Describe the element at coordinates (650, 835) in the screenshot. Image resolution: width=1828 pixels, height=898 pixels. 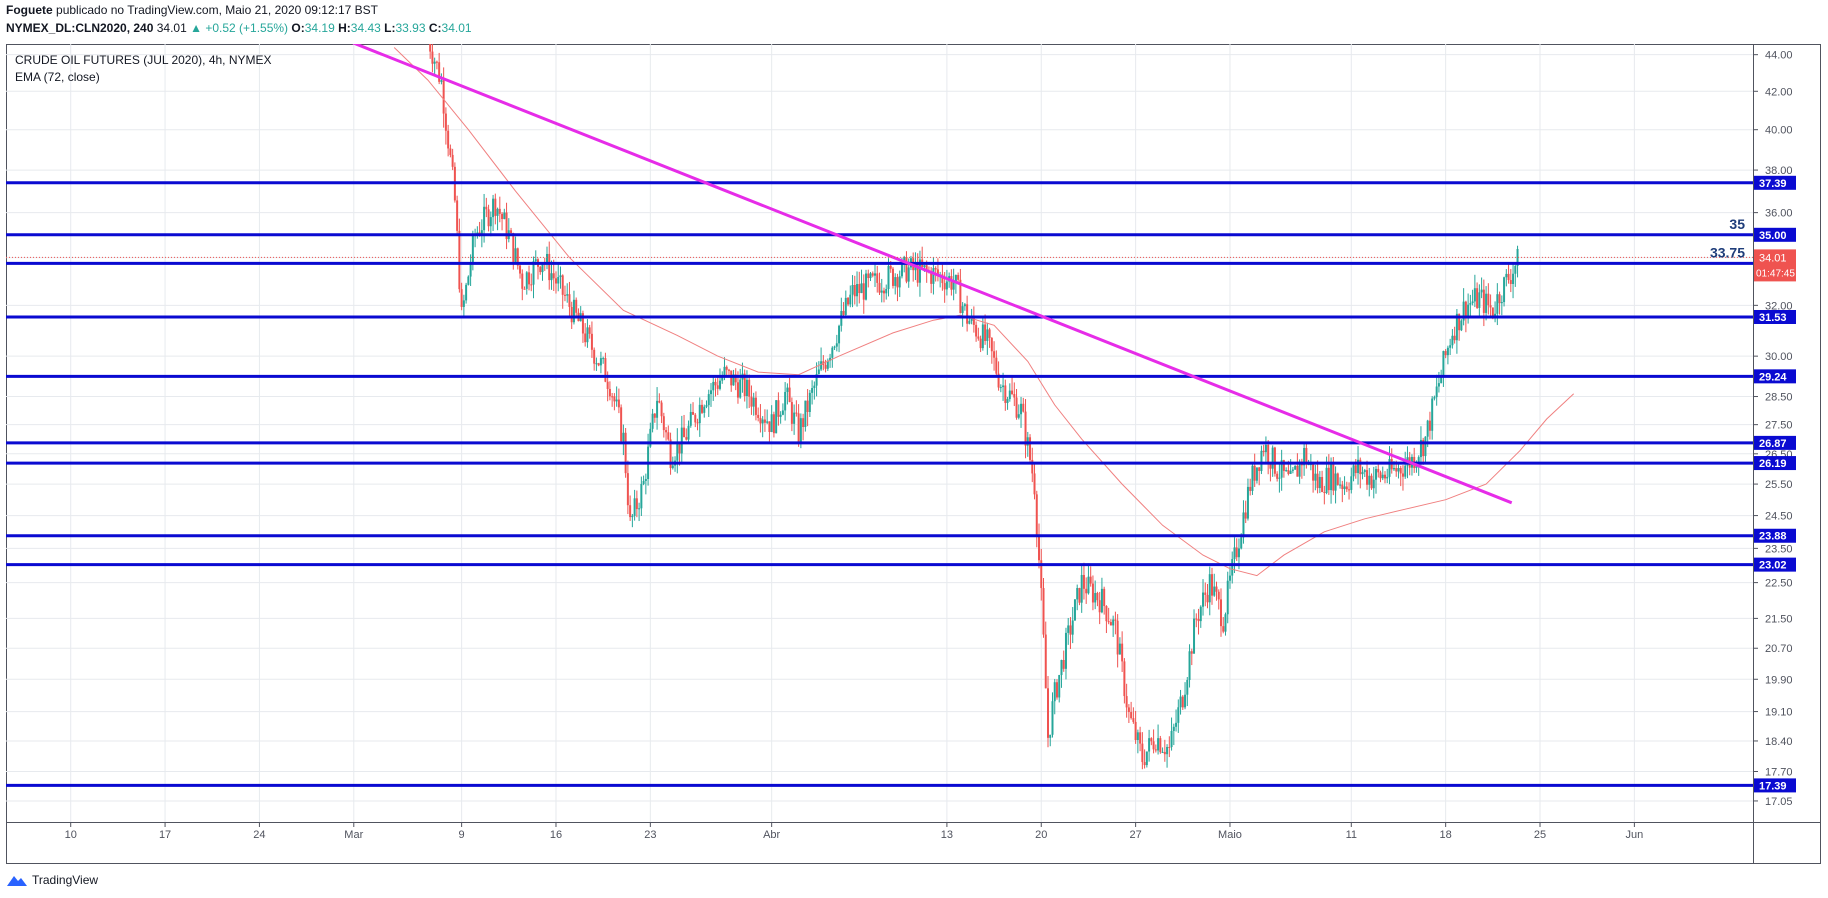
I see `x-tick-label: 23` at that location.